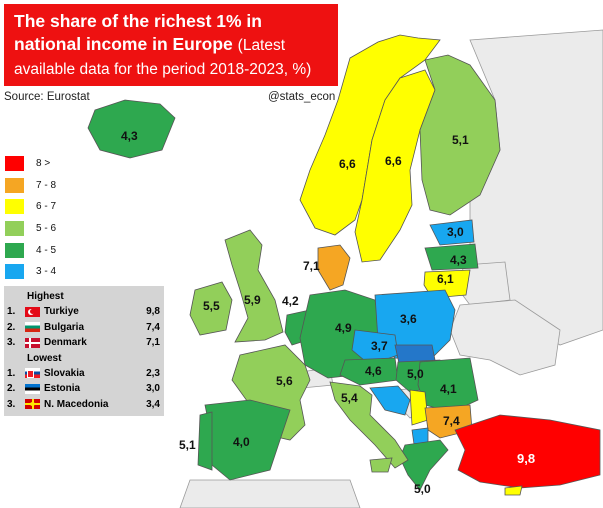 This screenshot has height=508, width=603. I want to click on label-spain: 4,0, so click(241, 442).